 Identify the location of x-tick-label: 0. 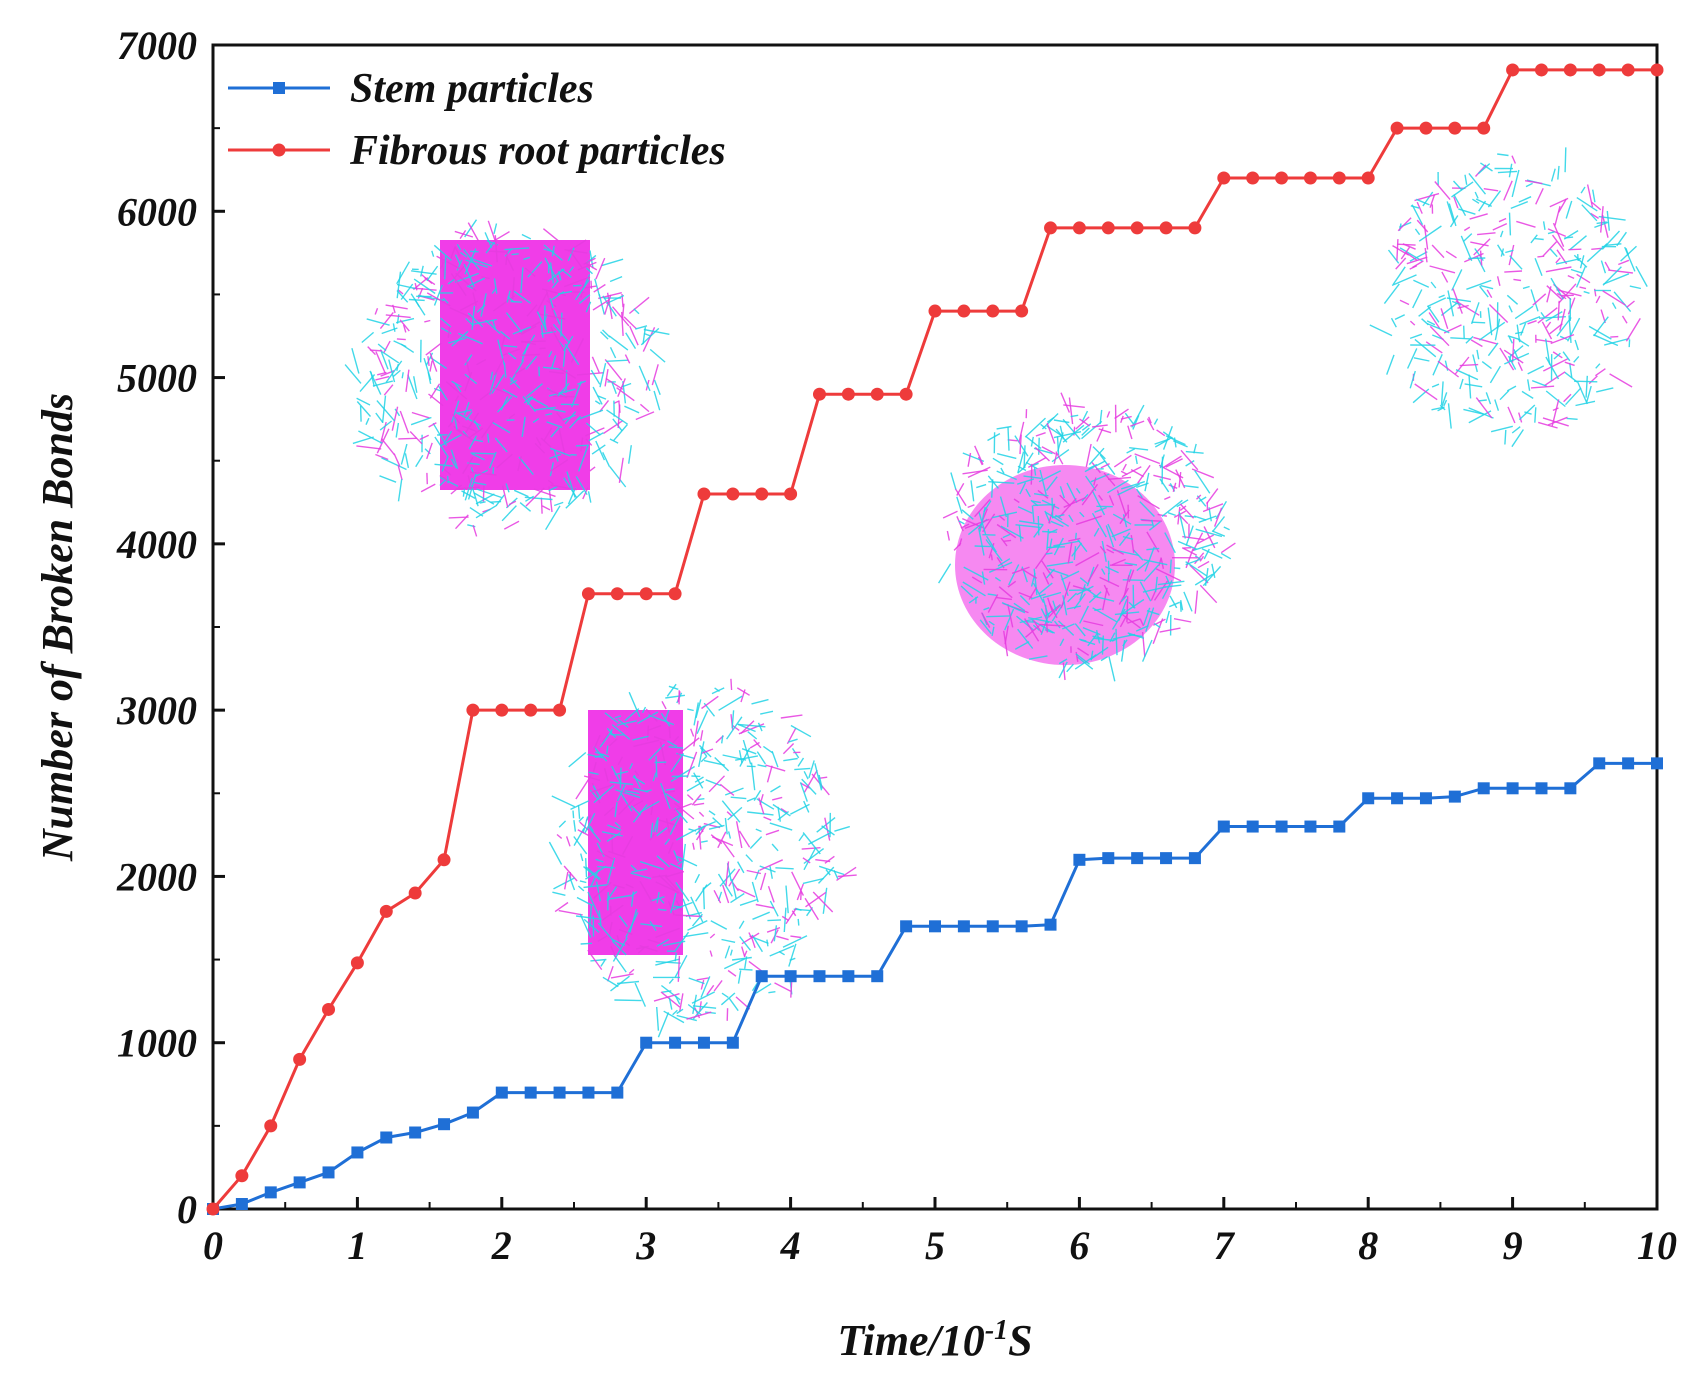
(213, 1245).